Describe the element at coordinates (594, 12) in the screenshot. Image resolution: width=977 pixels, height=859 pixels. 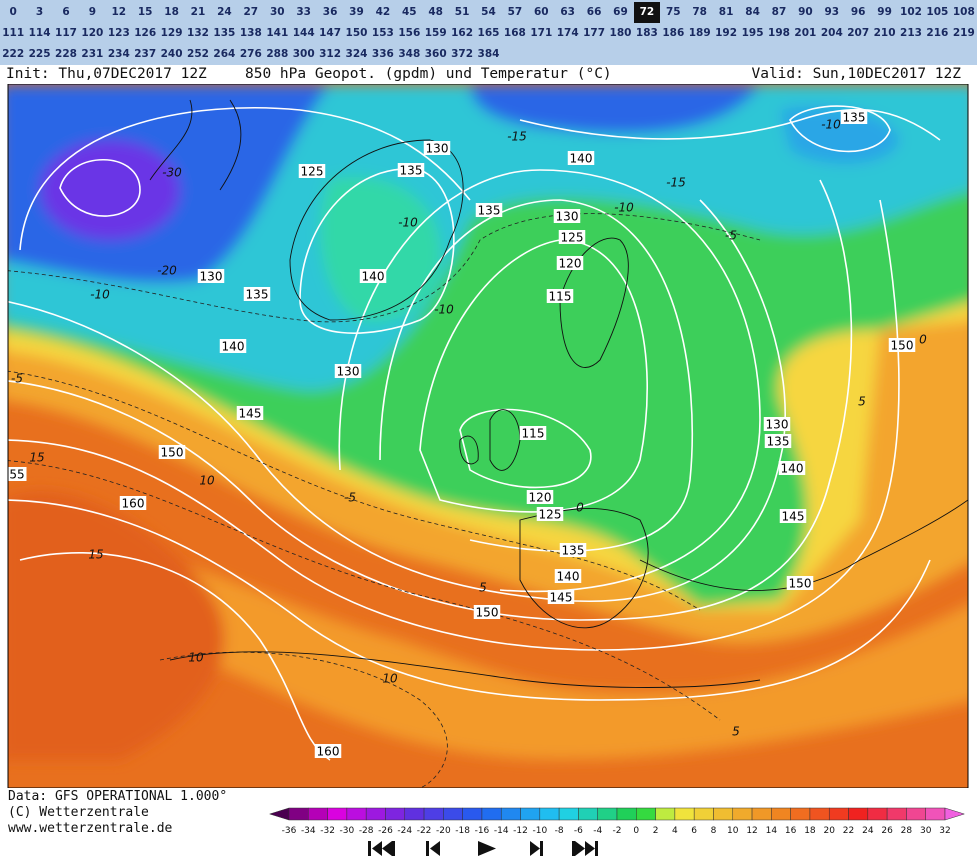
I see `hour-button: 66` at that location.